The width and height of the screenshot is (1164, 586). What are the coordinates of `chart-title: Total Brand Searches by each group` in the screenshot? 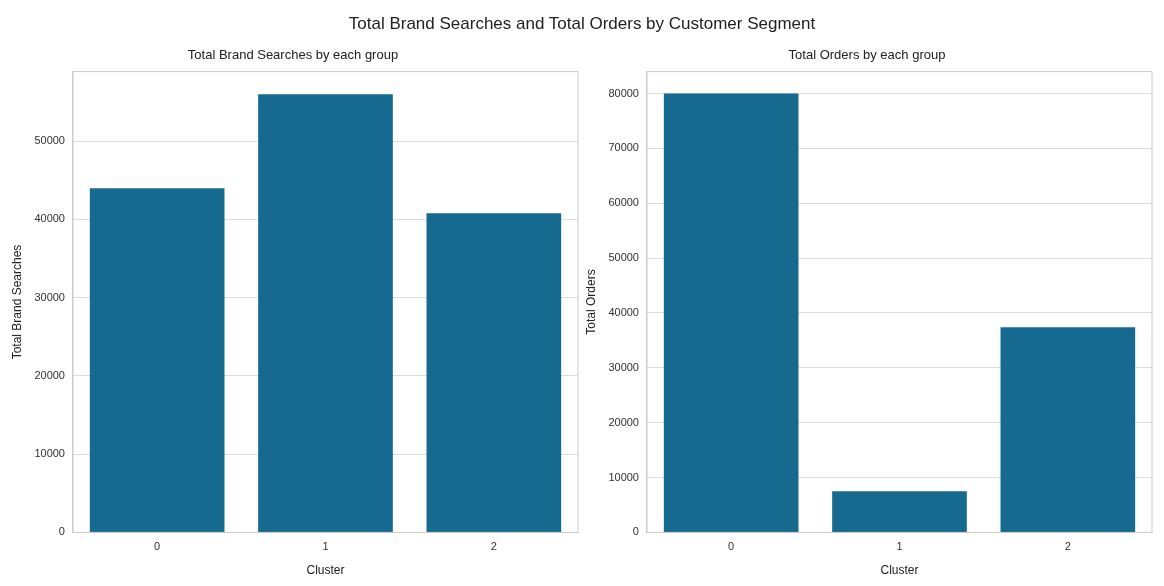 It's located at (293, 55).